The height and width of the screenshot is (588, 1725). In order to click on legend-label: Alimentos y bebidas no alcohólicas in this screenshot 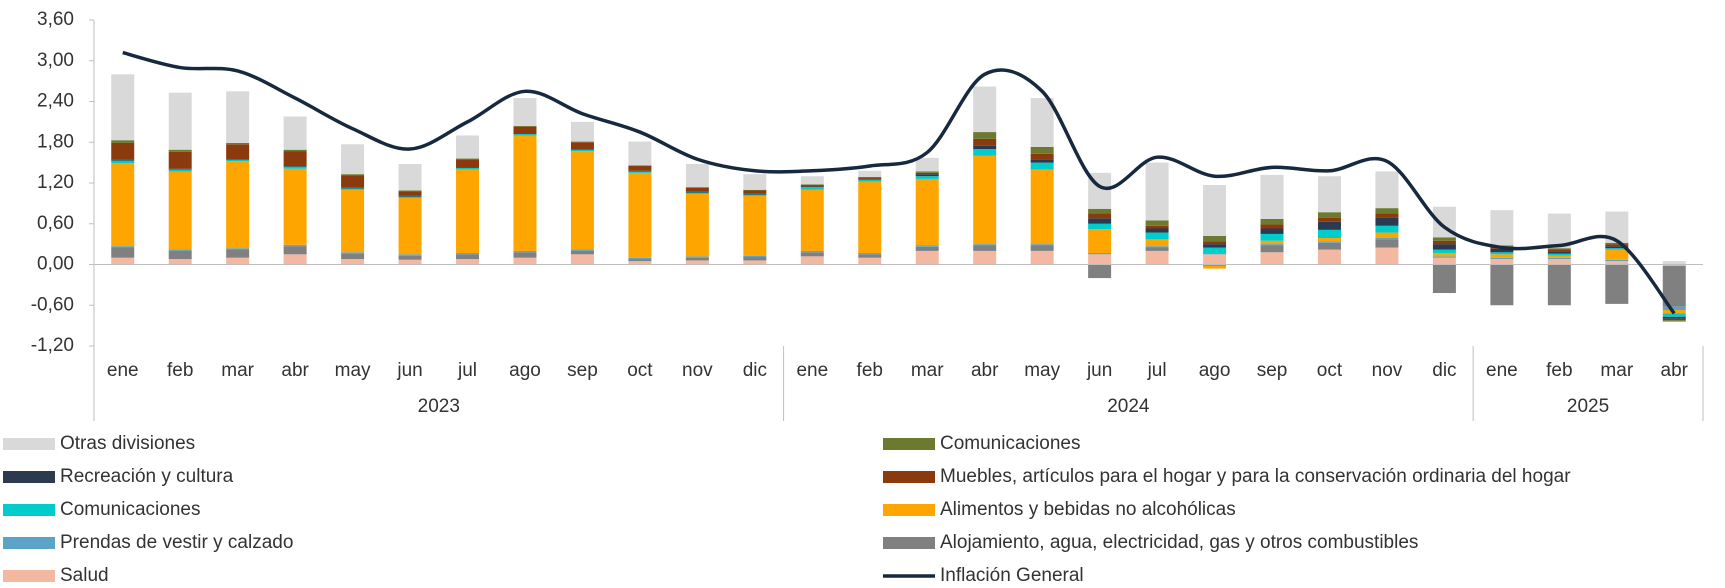, I will do `click(1088, 509)`.